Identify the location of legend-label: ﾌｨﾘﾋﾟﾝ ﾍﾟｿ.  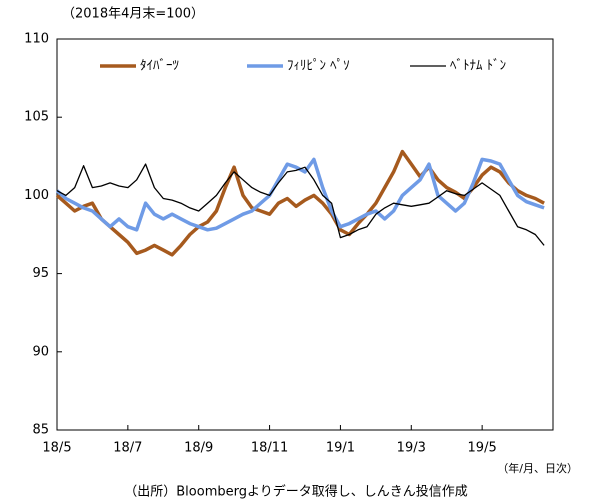
(318, 66).